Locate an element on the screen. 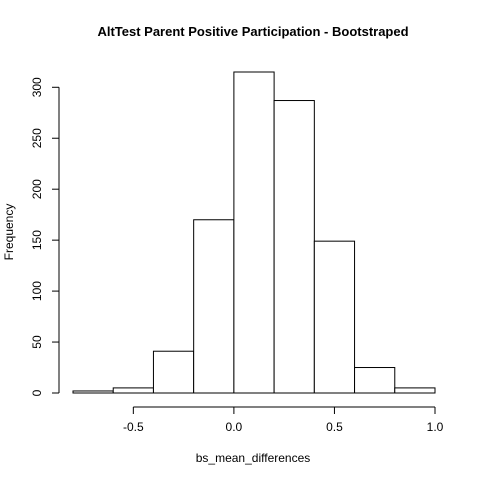  y-tick-label-5: 250 is located at coordinates (37, 138).